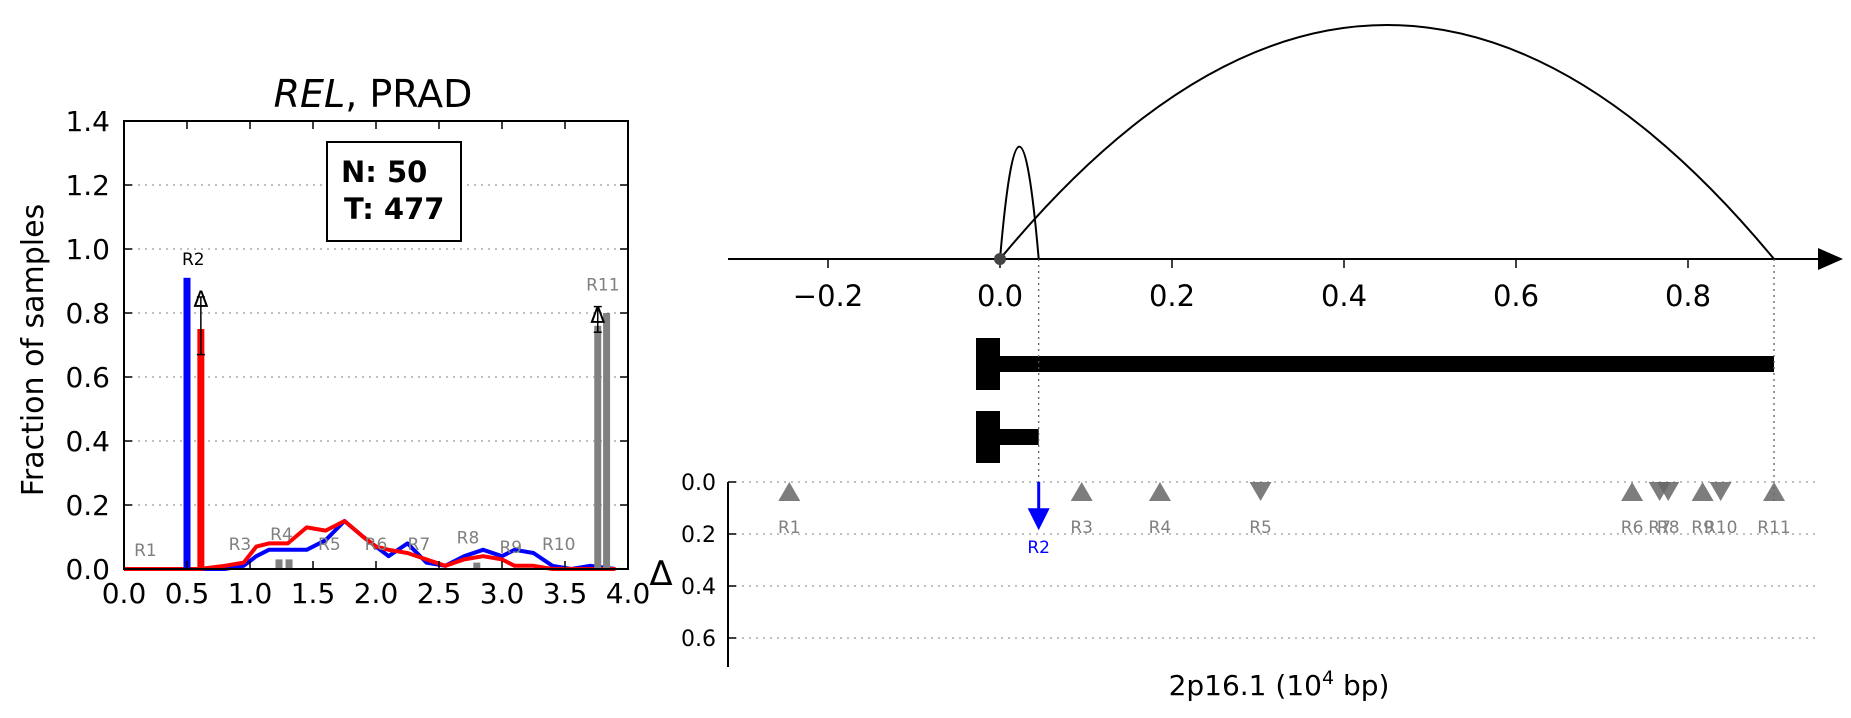 Image resolution: width=1851 pixels, height=718 pixels. I want to click on counts-box: N: 50 T: 477, so click(394, 191).